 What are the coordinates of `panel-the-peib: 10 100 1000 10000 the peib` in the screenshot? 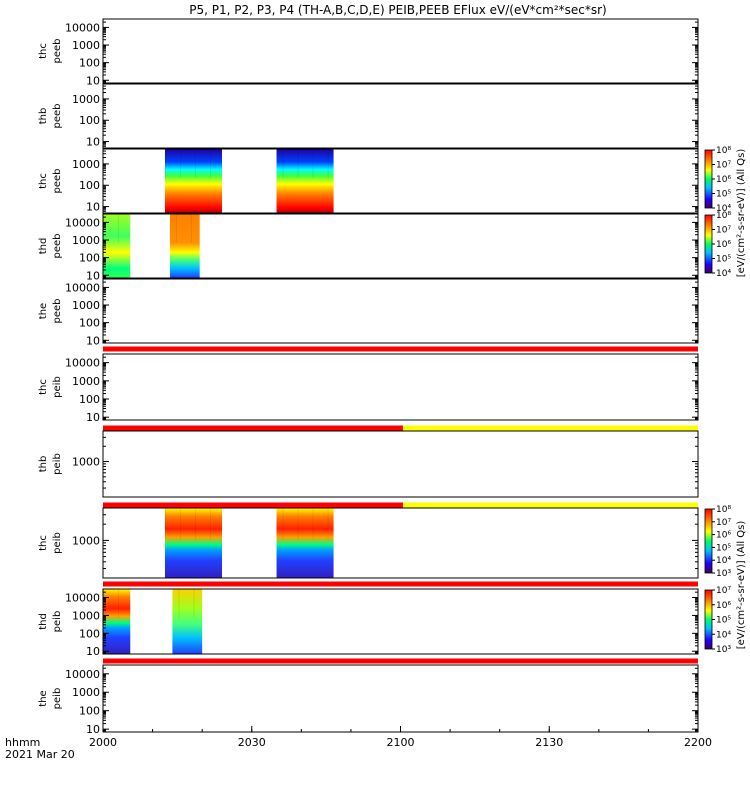 It's located at (368, 700).